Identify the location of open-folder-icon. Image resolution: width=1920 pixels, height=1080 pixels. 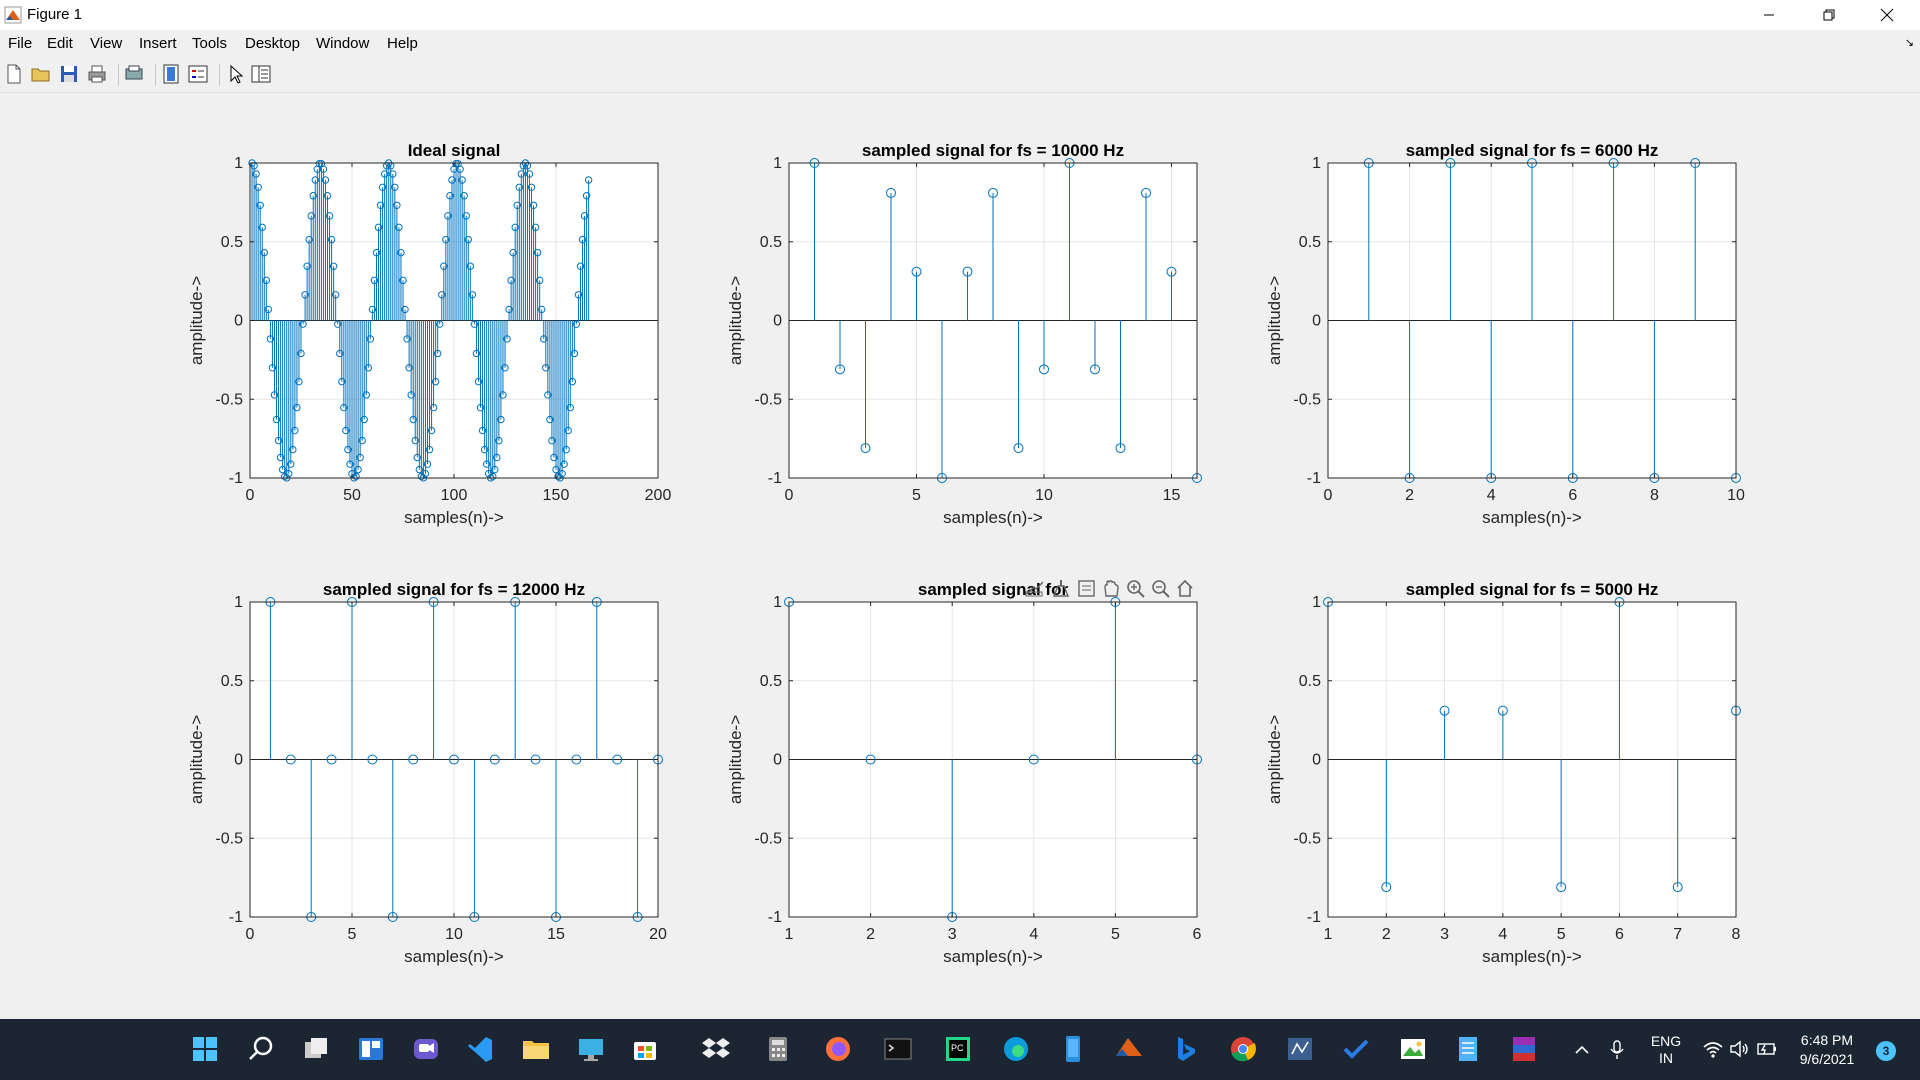
(41, 74).